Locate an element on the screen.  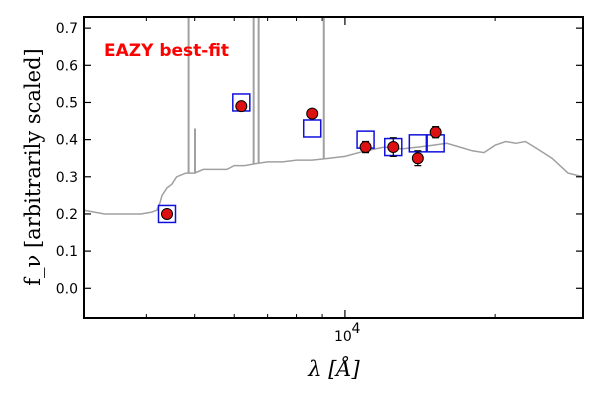
x-tick-label: 10 is located at coordinates (343, 337).